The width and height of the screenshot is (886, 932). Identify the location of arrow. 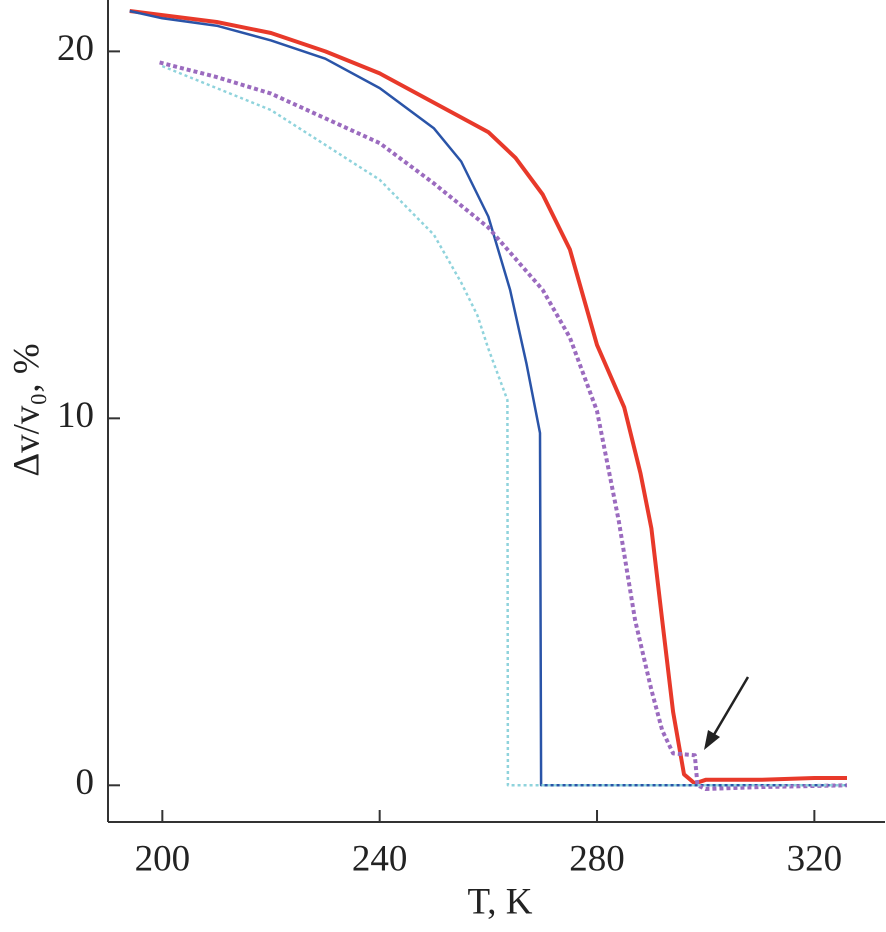
(727, 713).